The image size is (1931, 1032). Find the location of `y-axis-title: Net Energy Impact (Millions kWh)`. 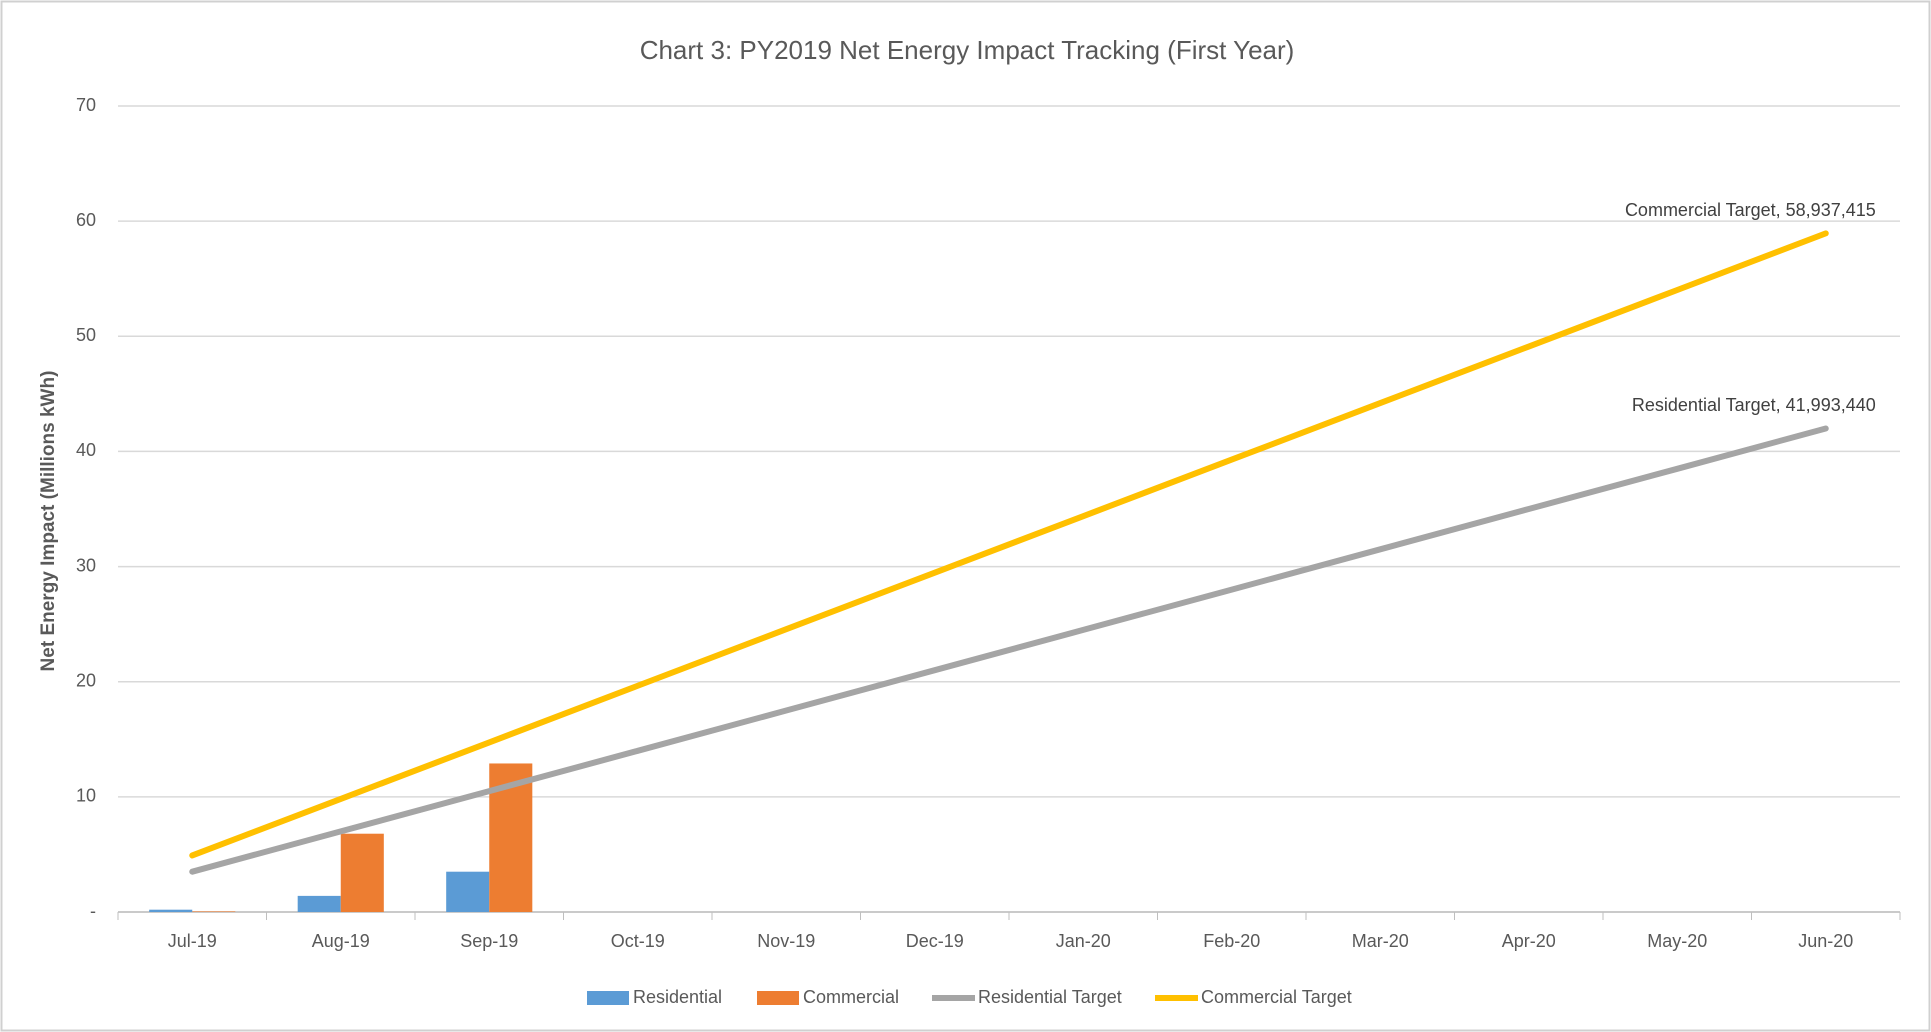

y-axis-title: Net Energy Impact (Millions kWh) is located at coordinates (48, 521).